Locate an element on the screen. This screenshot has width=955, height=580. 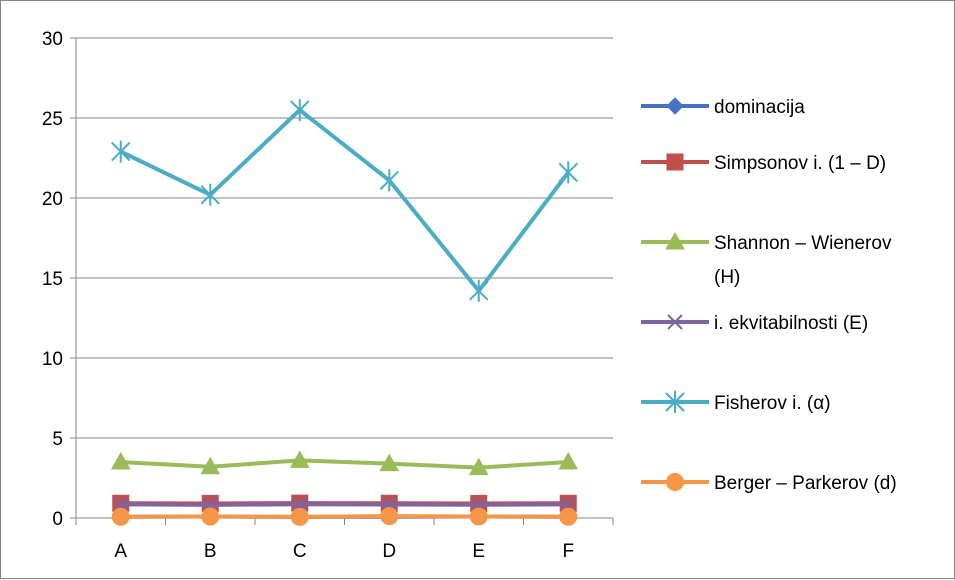
legend-item-2: Simpsonov i. (1 – D) is located at coordinates (763, 163).